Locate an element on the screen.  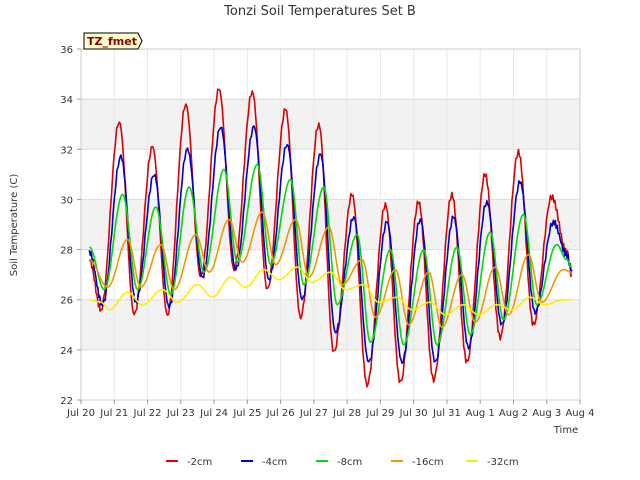
series-line-minus-32cm is located at coordinates (330, 291).